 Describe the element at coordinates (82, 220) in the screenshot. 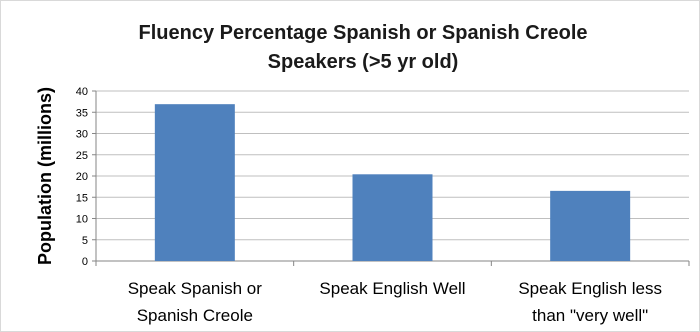

I see `y-tick-label: 10` at that location.